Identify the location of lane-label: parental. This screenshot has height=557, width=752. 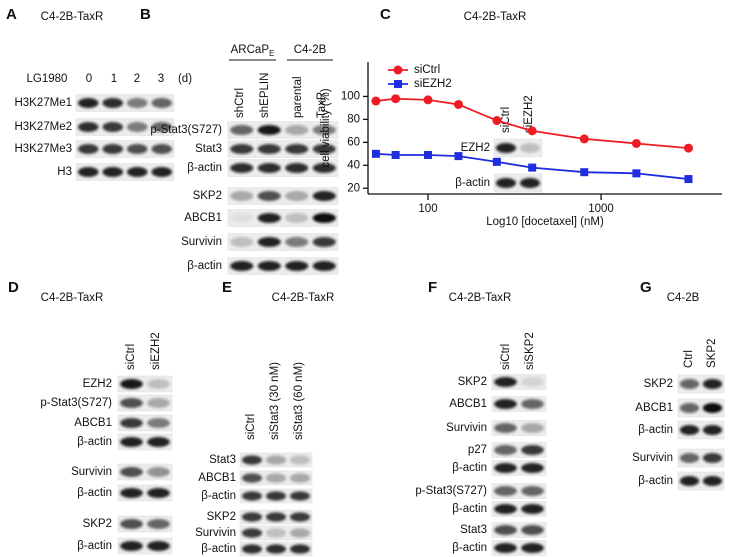
(298, 97).